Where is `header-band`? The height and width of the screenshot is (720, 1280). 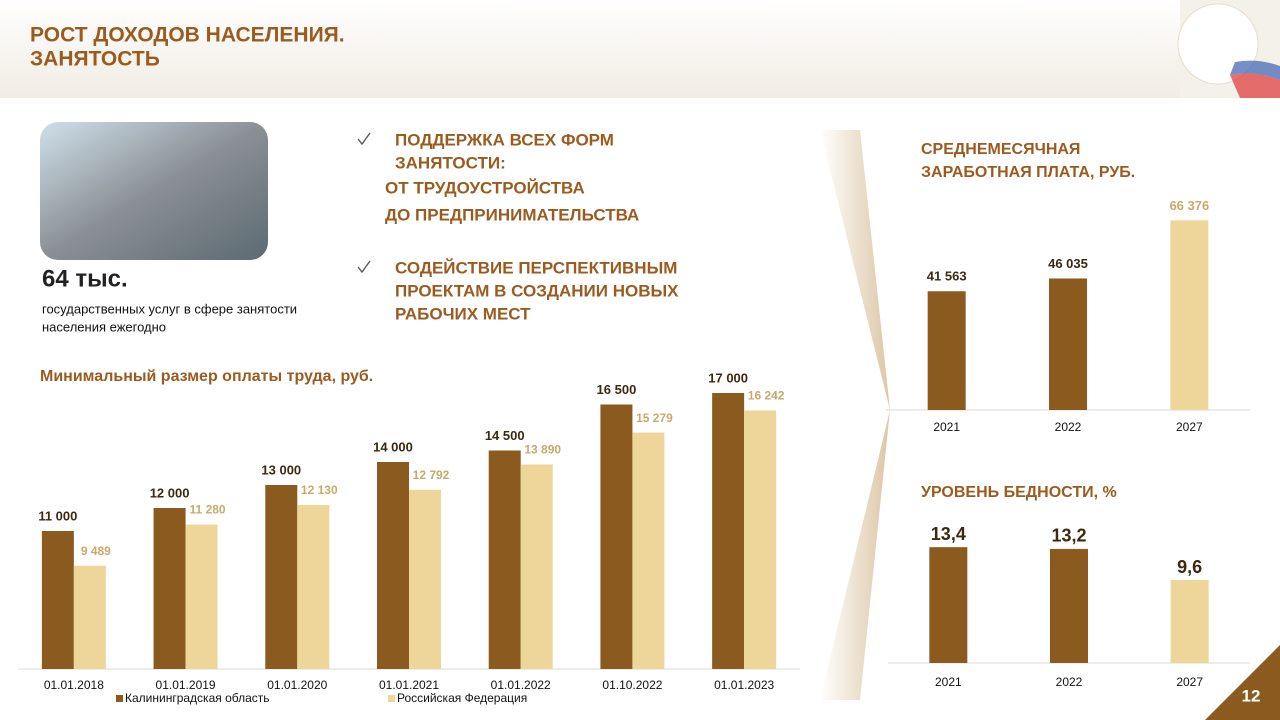 header-band is located at coordinates (640, 49).